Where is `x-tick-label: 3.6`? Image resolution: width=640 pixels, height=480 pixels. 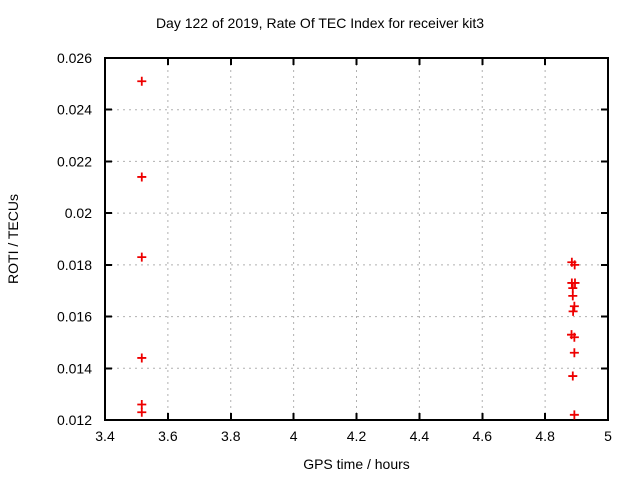
x-tick-label: 3.6 is located at coordinates (168, 436).